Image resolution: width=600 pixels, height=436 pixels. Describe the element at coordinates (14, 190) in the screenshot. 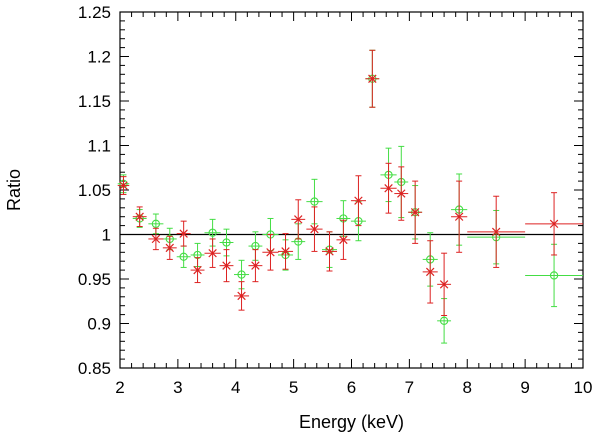

I see `y-axis-title: Ratio` at that location.